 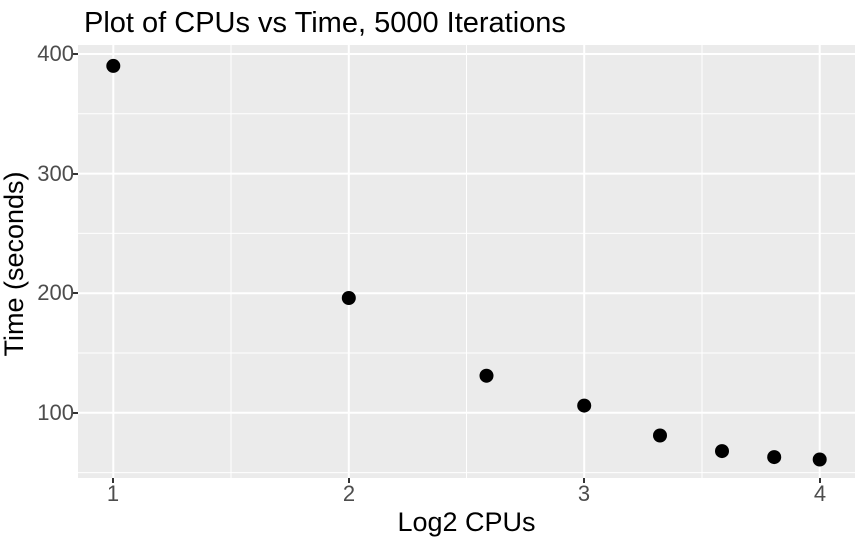 What do you see at coordinates (55, 292) in the screenshot?
I see `y-tick-label: 200` at bounding box center [55, 292].